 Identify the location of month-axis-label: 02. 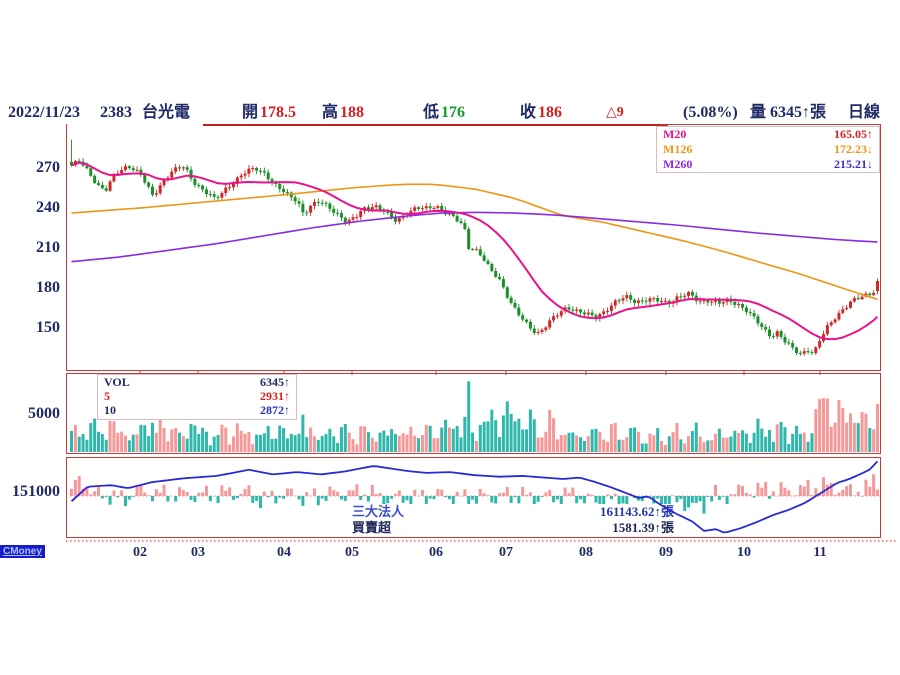
(140, 552).